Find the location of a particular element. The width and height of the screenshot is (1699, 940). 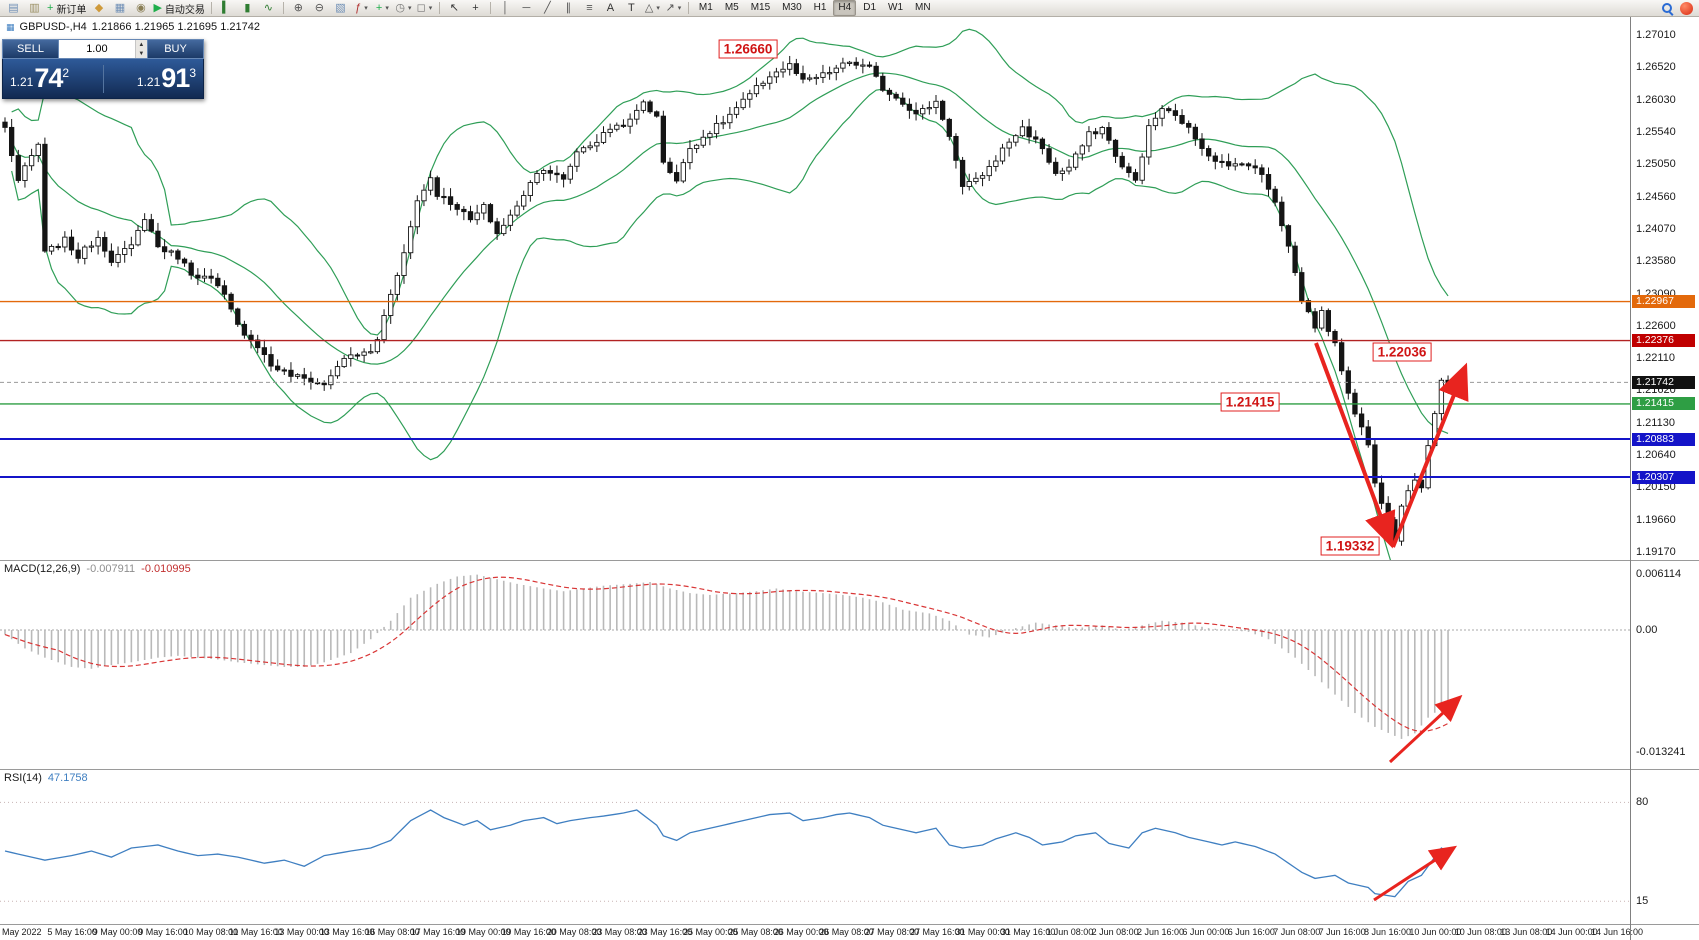

buy-button: BUY is located at coordinates (175, 49).